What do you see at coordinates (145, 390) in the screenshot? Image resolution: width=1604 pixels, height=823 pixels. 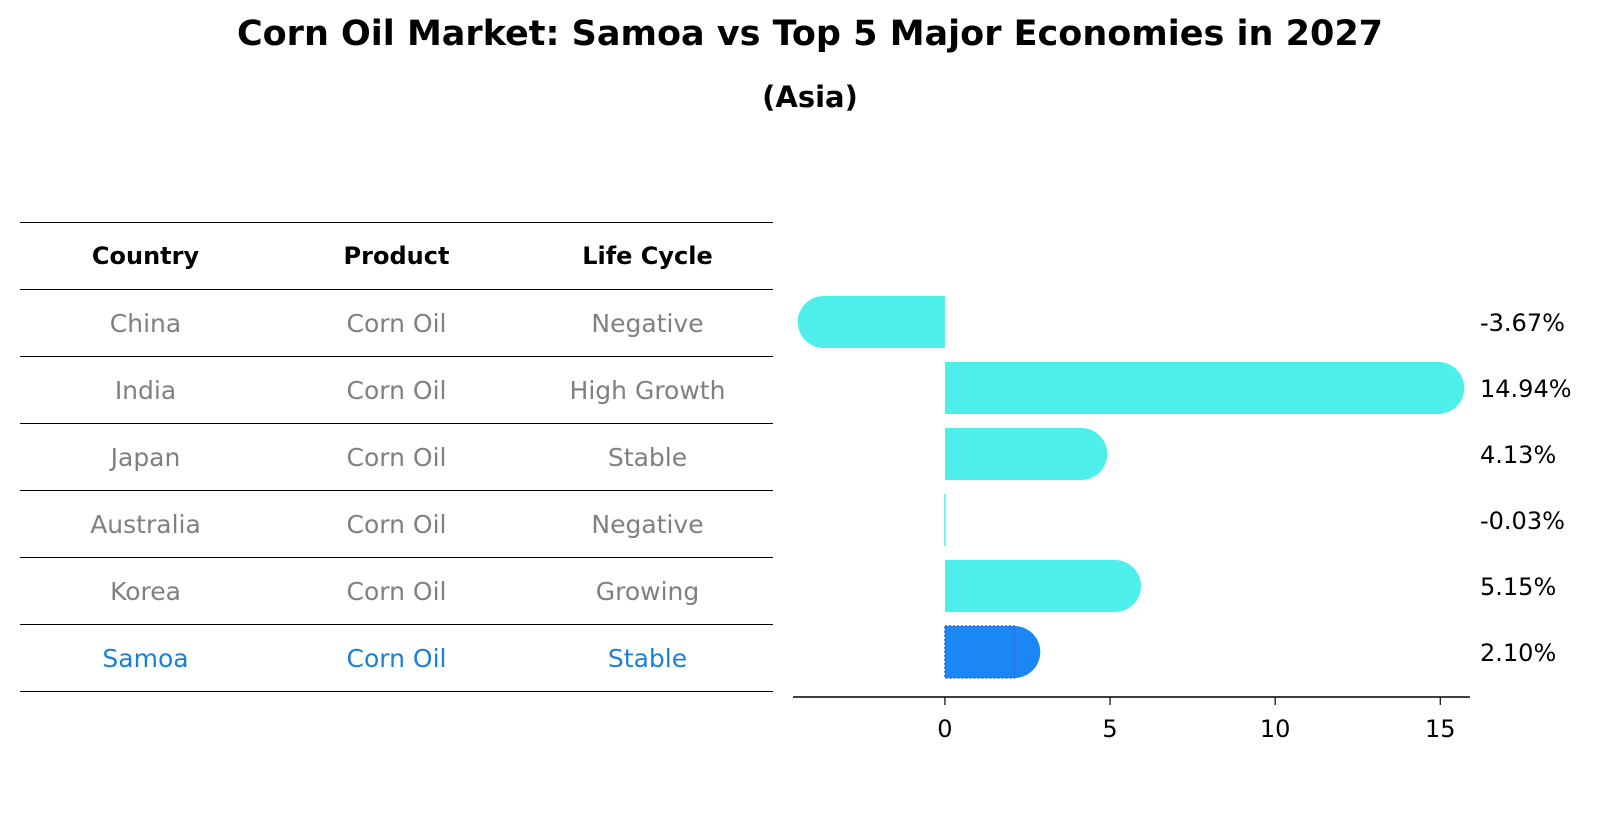 I see `cell-country: India` at bounding box center [145, 390].